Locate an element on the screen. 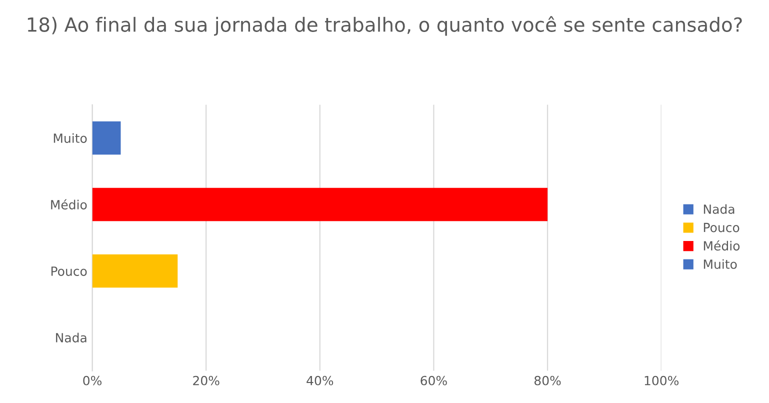  x-tick-label: 100% is located at coordinates (661, 381).